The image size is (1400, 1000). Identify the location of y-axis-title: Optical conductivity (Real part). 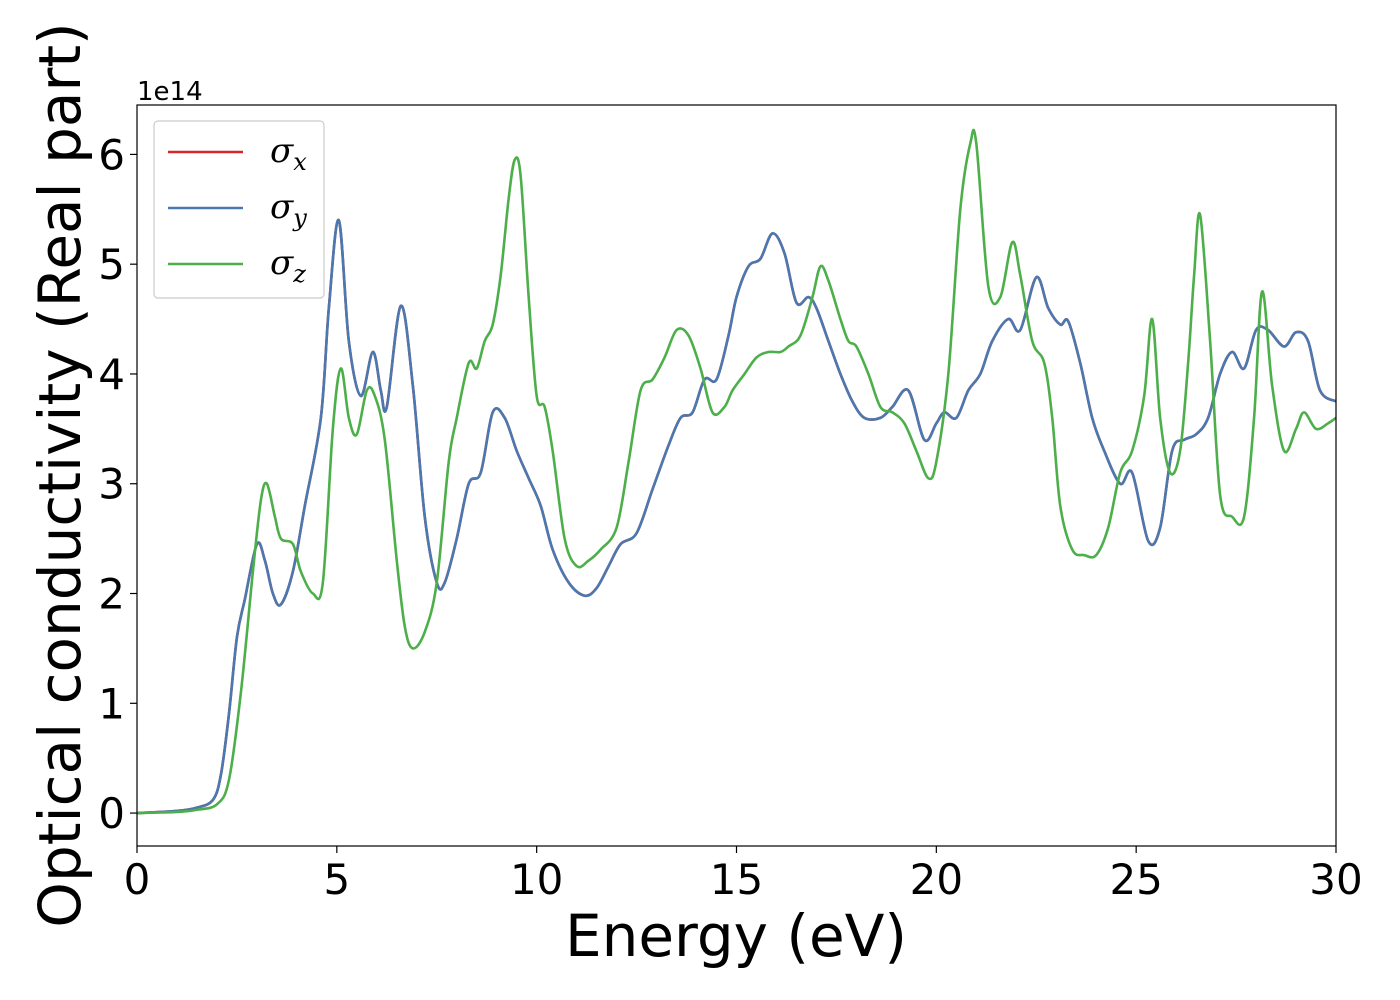
(60, 474).